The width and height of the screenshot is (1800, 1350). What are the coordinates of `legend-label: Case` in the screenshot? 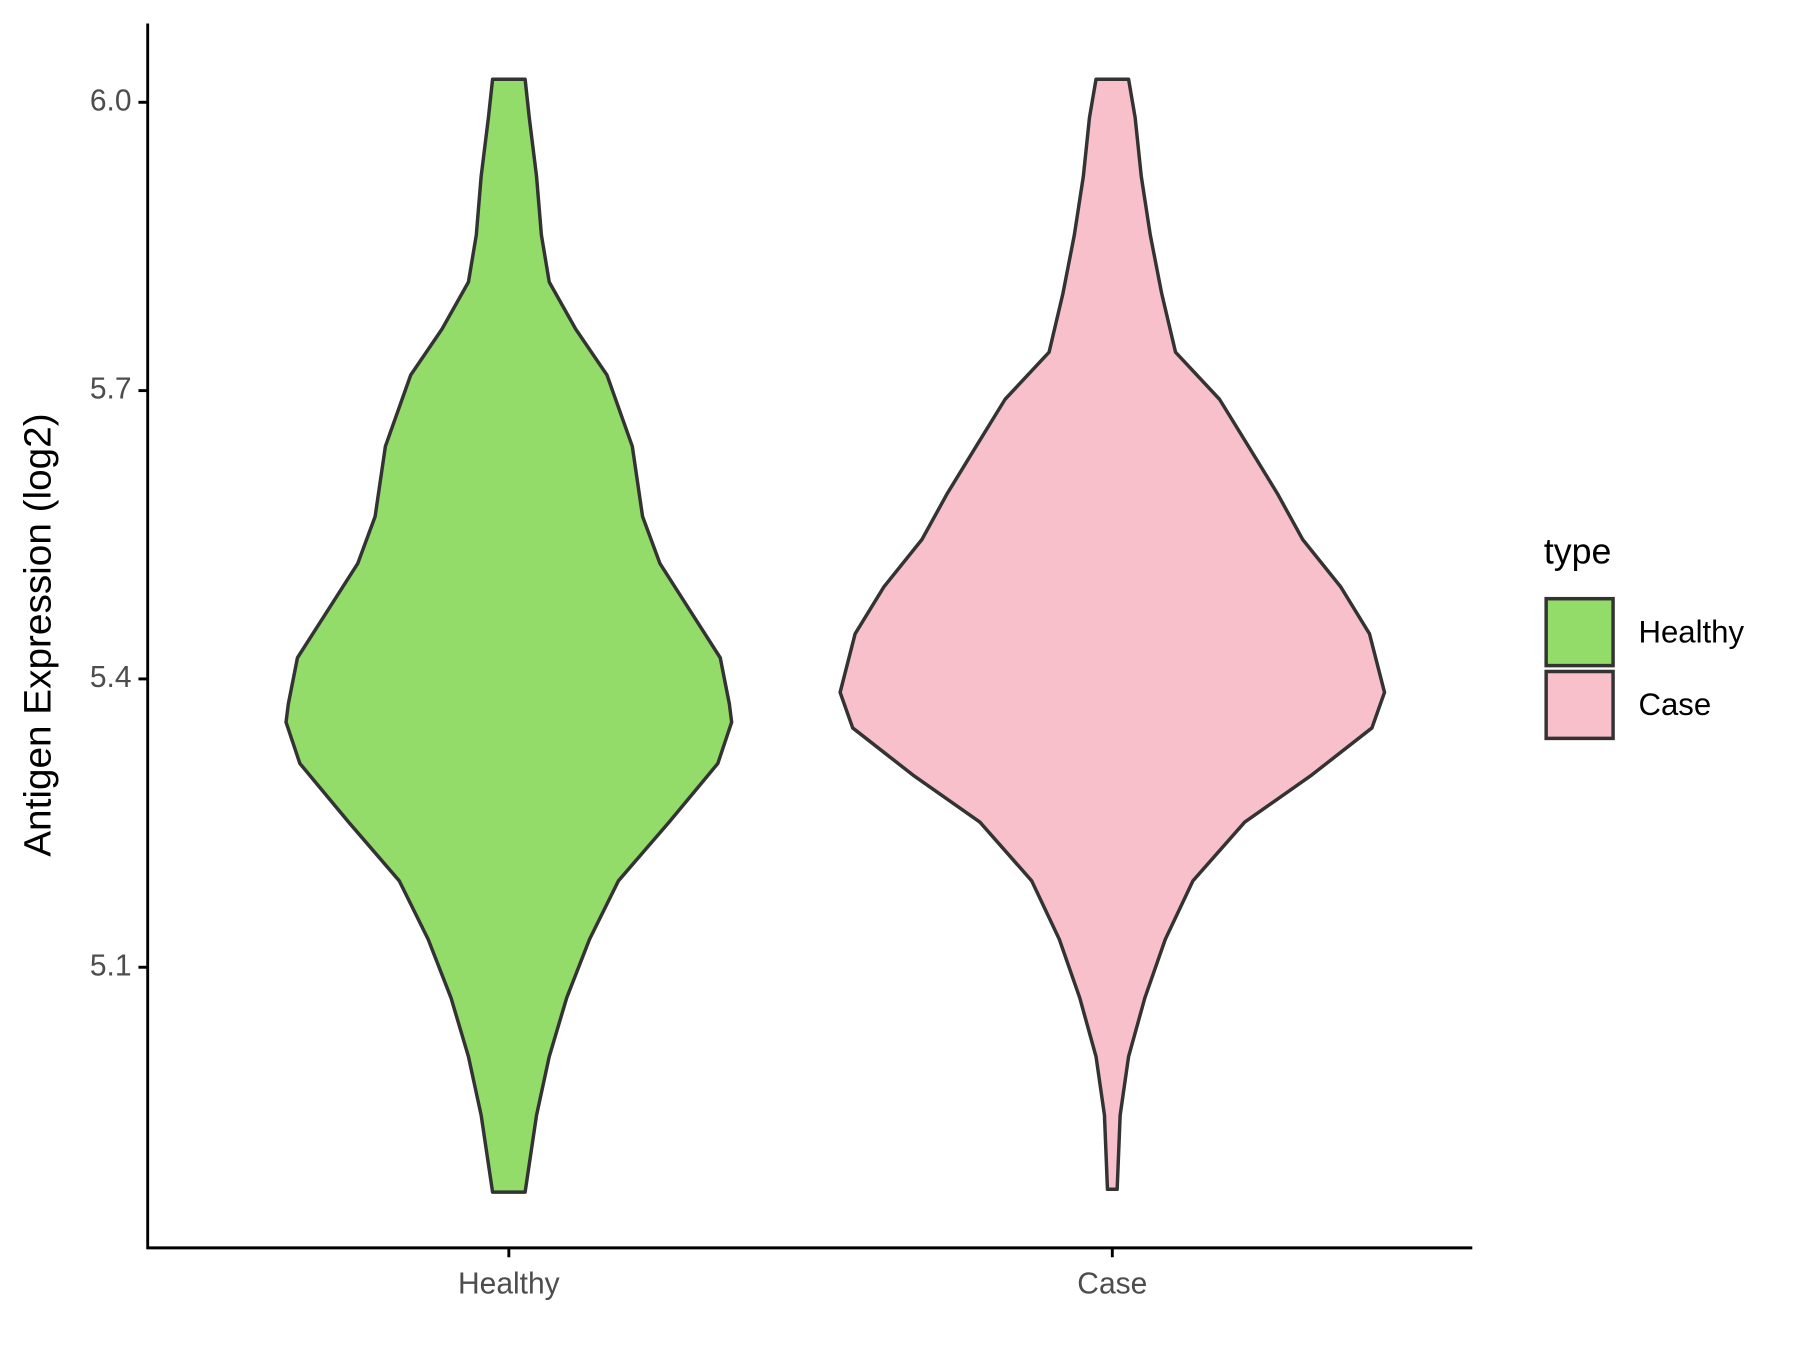 It's located at (1674, 704).